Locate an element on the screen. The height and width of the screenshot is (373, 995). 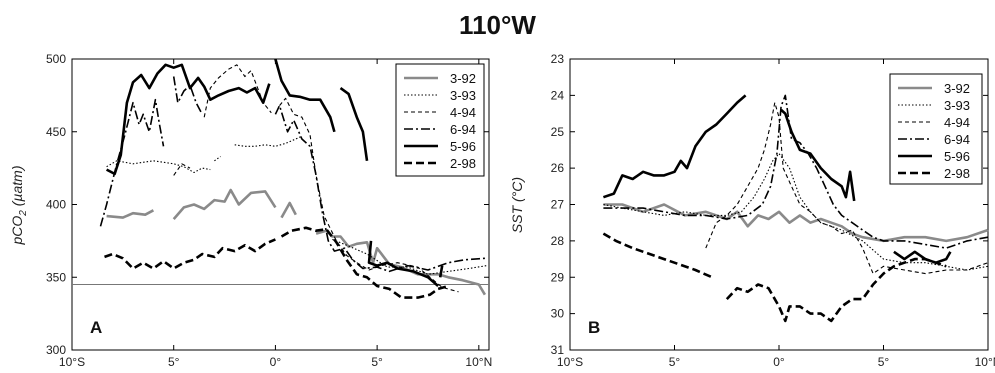
figure-title: 110°W is located at coordinates (497, 25).